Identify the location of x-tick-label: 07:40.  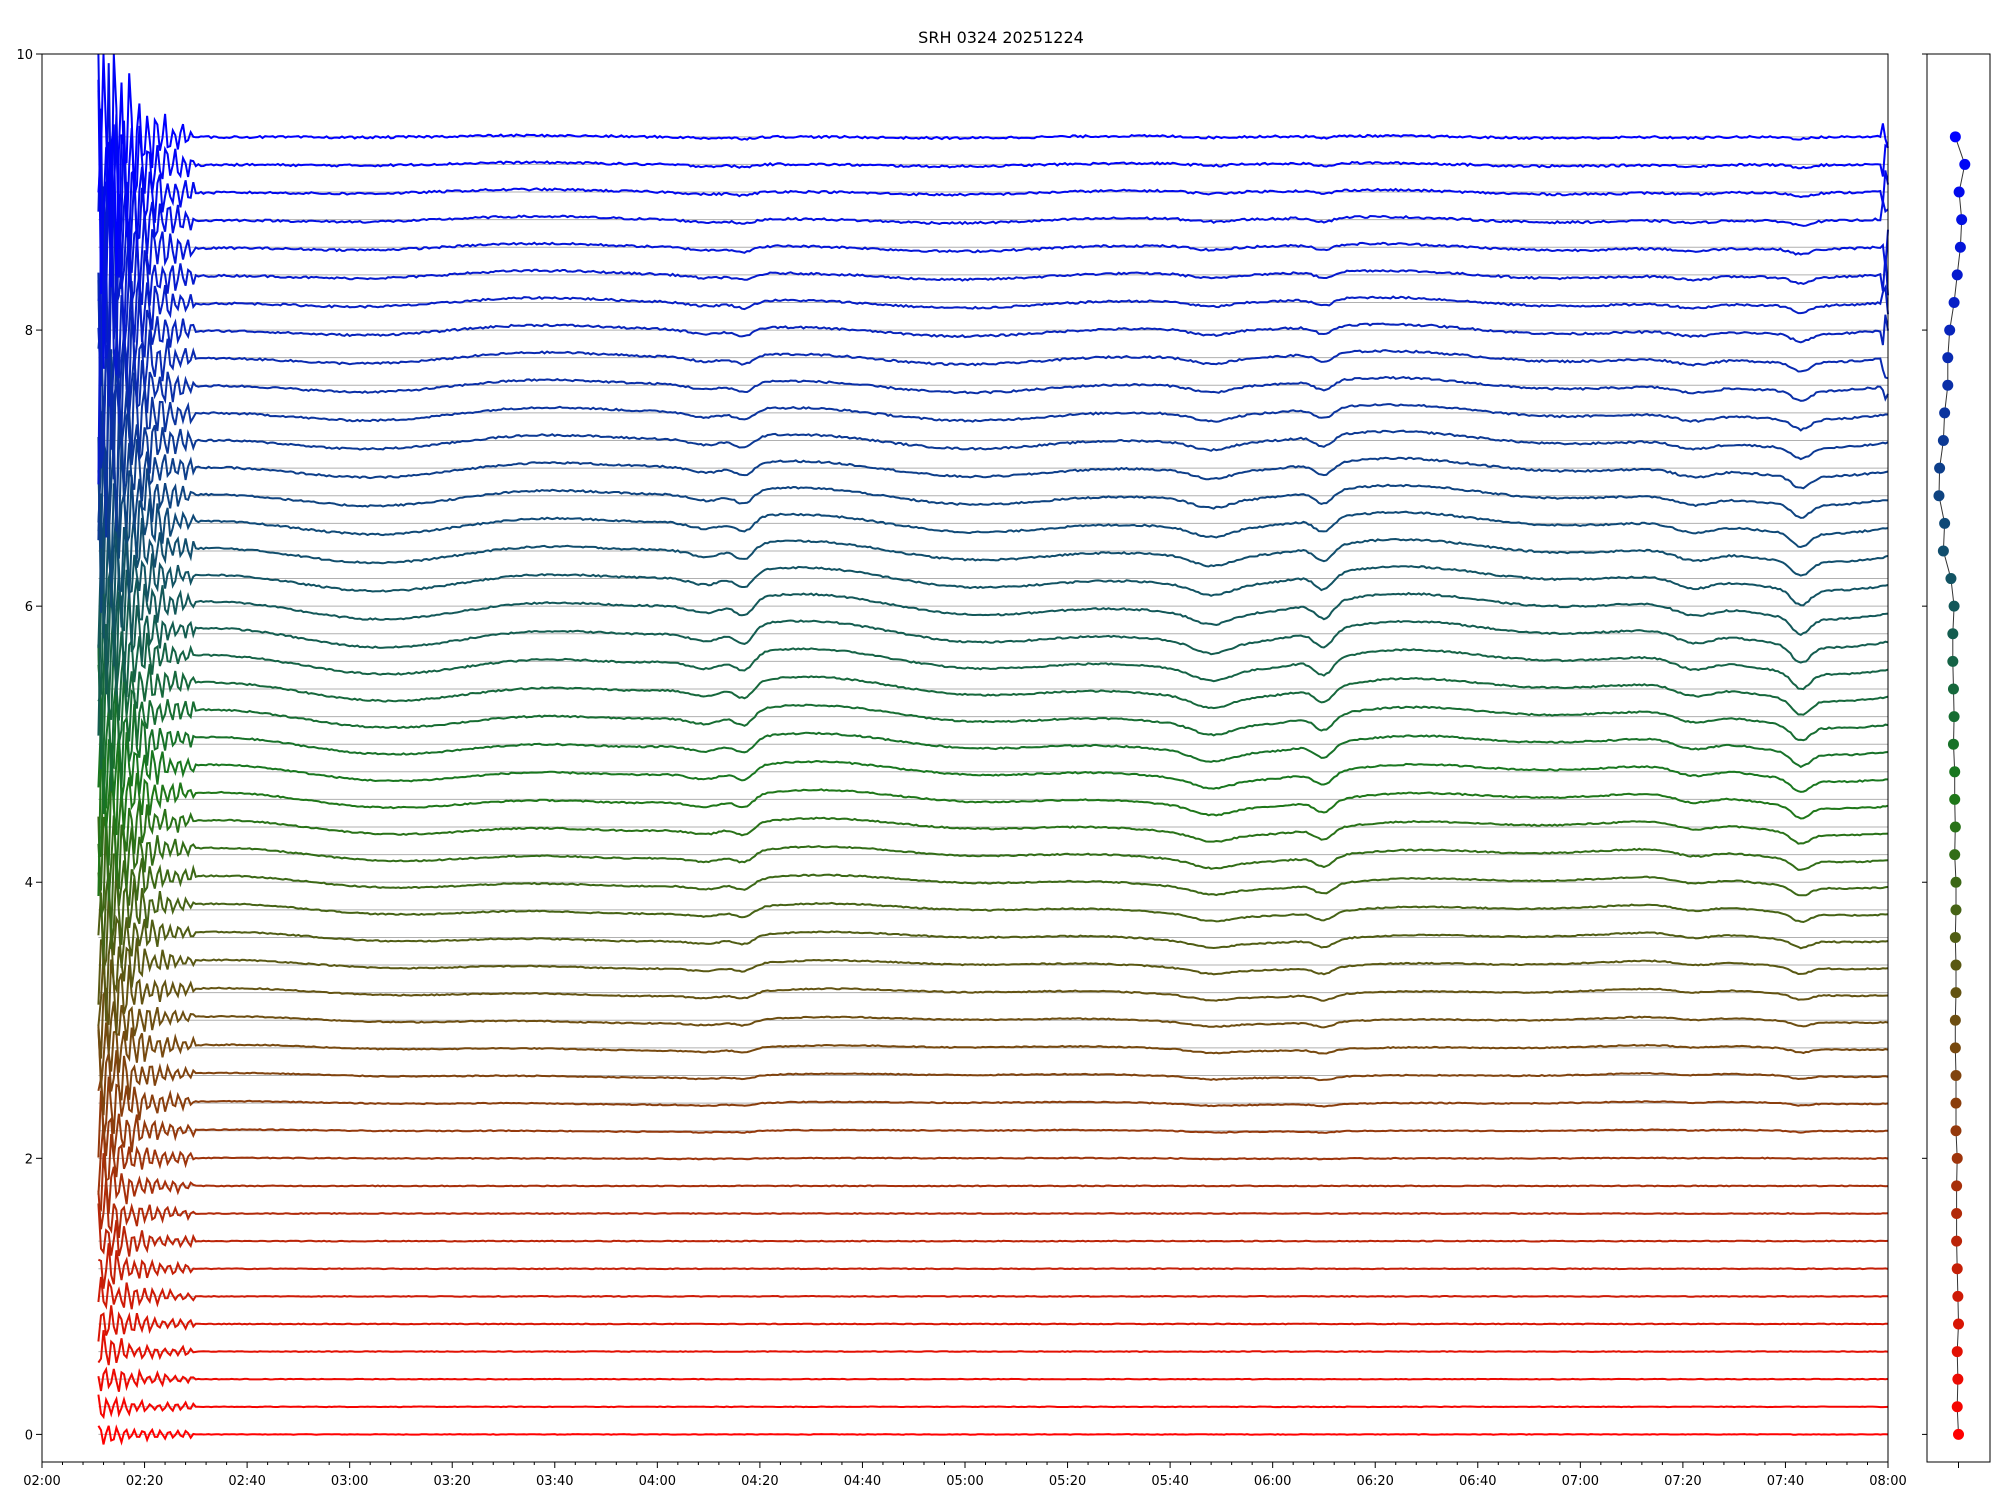
(1785, 1481).